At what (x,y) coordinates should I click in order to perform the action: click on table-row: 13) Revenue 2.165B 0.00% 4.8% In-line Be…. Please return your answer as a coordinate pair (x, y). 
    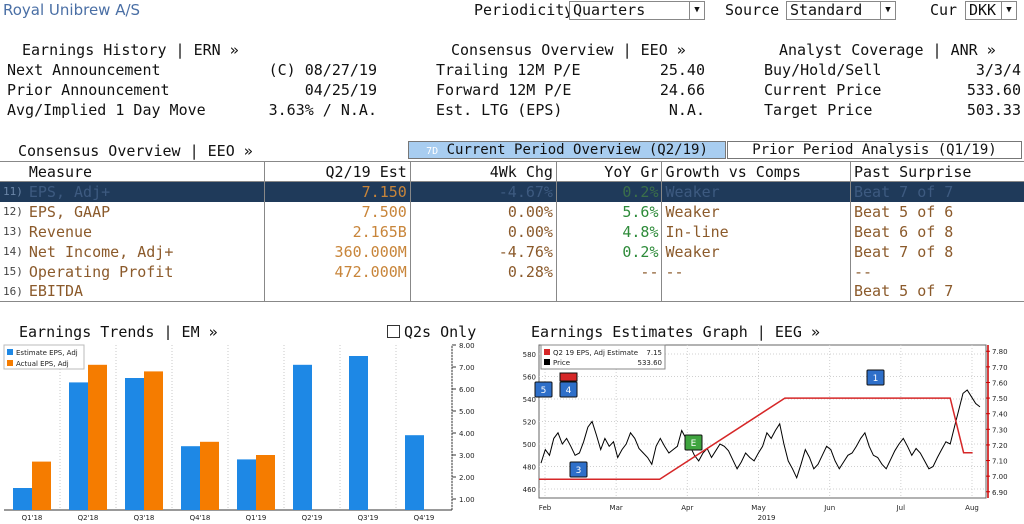
    Looking at the image, I should click on (512, 231).